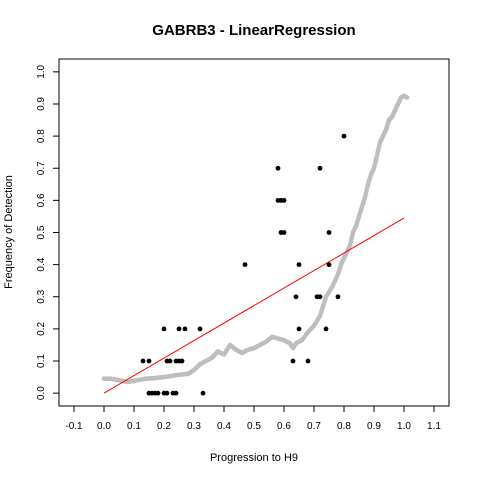 The height and width of the screenshot is (480, 480). Describe the element at coordinates (104, 426) in the screenshot. I see `x-tick-label: 0.0` at that location.